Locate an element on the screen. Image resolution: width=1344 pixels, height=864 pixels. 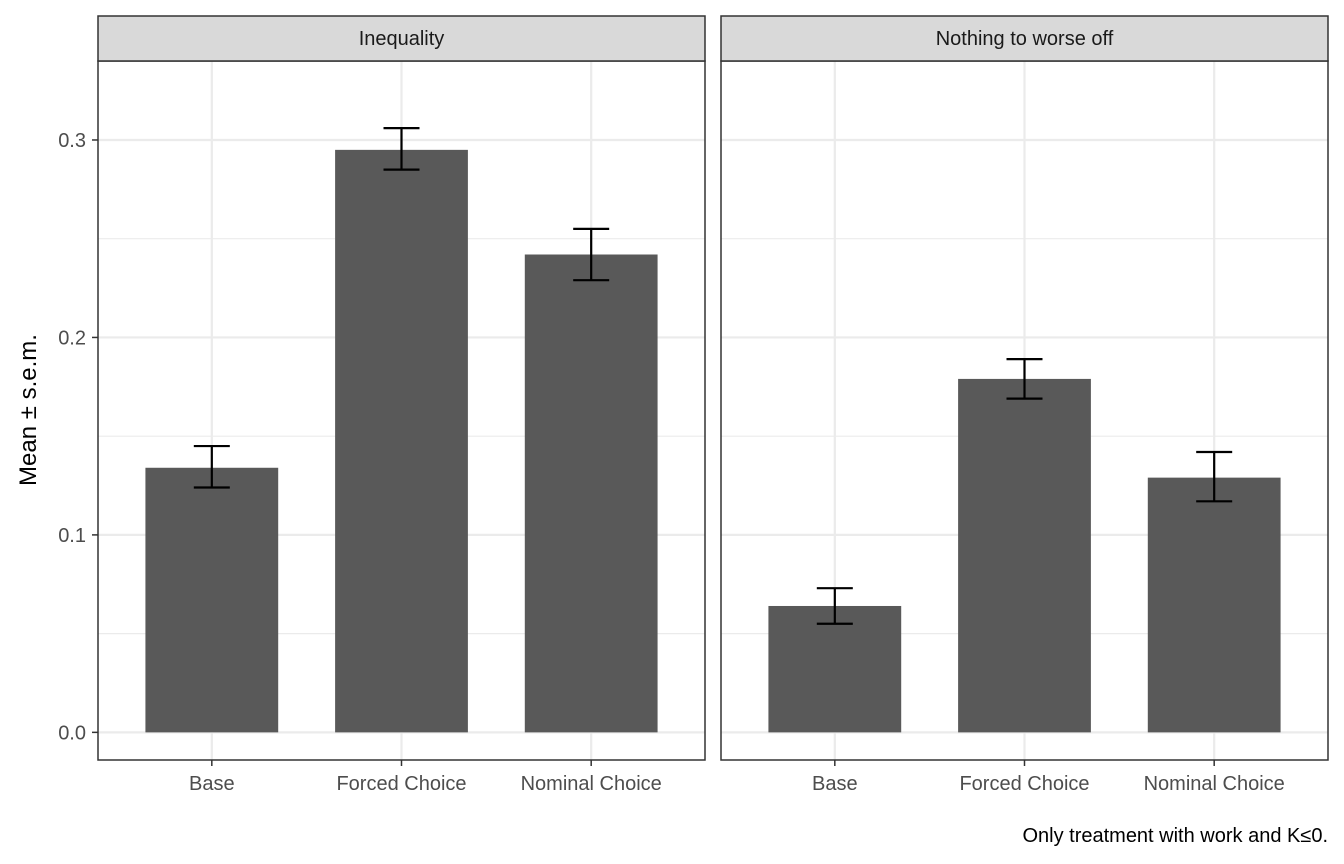
y-tick-label-0.0: 0.0 is located at coordinates (72, 733).